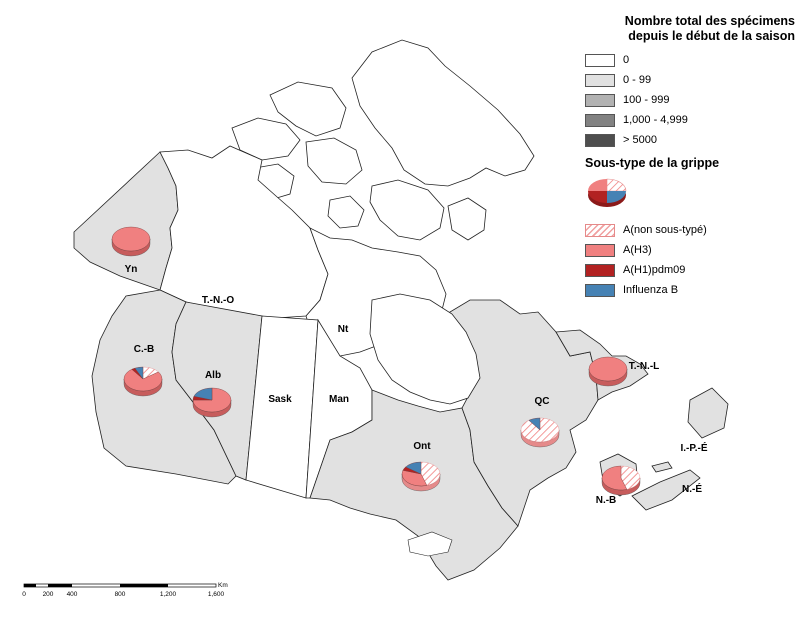  Describe the element at coordinates (690, 80) in the screenshot. I see `legend-total-item: 0 - 99` at that location.